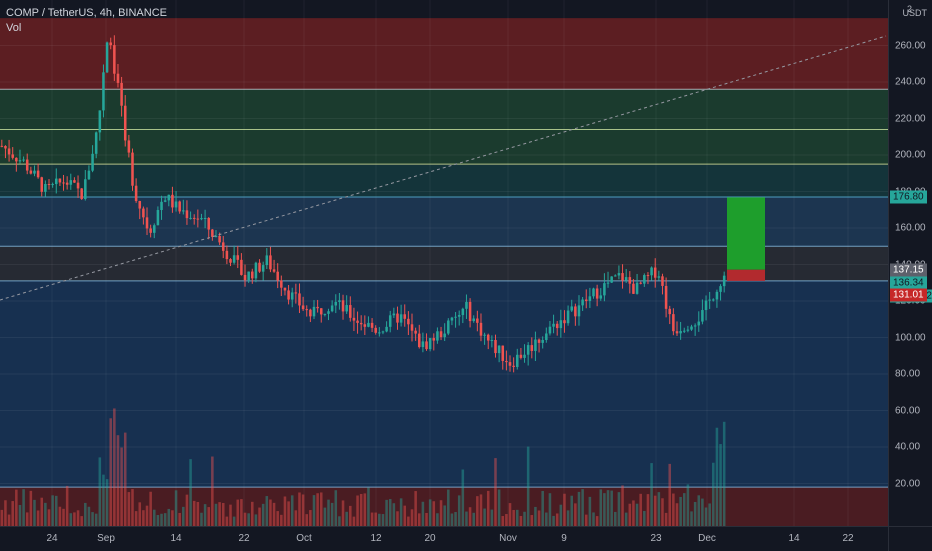  What do you see at coordinates (908, 270) in the screenshot?
I see `price-badge-entry: 137.15` at bounding box center [908, 270].